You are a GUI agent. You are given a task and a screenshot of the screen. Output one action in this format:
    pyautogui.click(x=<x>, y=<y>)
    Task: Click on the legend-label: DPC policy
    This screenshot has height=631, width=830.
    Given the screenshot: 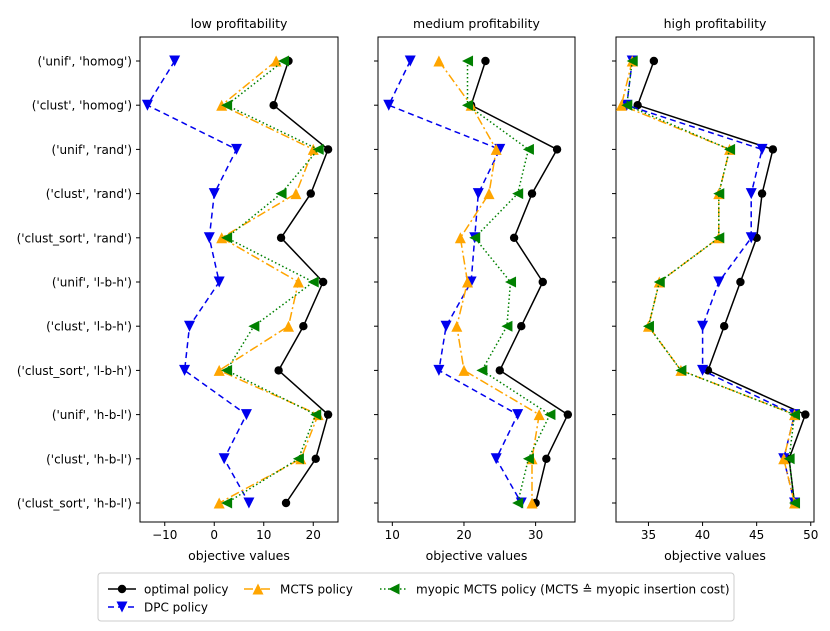 What is the action you would take?
    pyautogui.click(x=176, y=608)
    